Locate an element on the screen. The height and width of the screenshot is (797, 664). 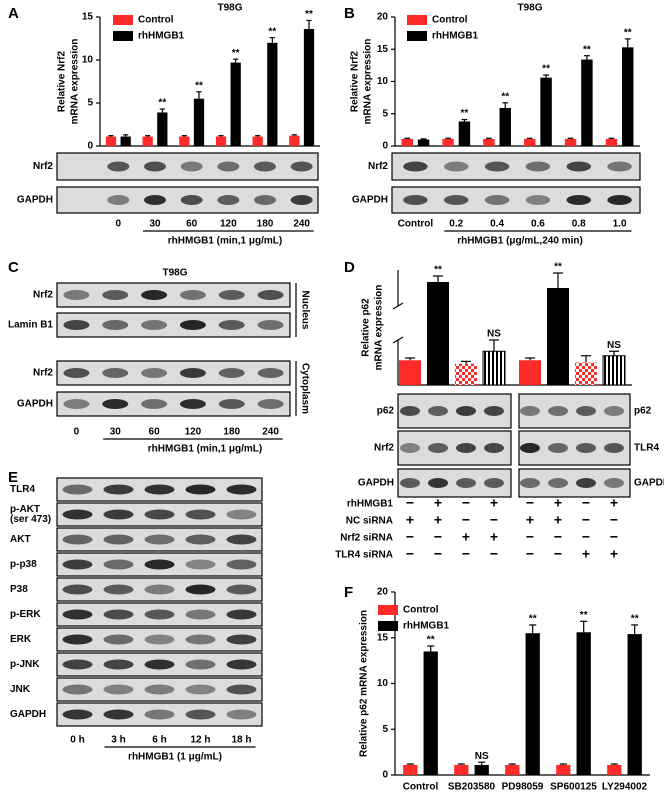
panel-label: D is located at coordinates (349, 267).